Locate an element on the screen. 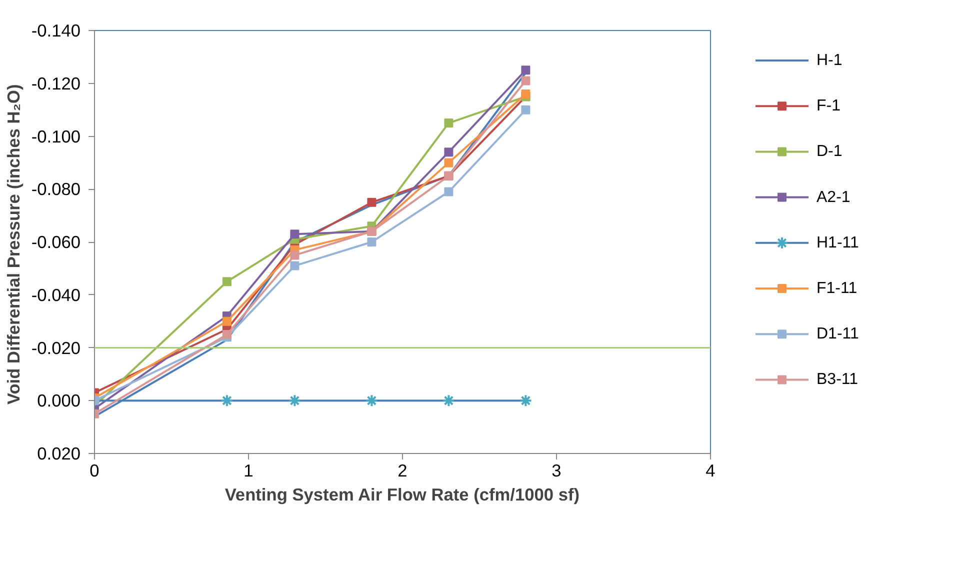  legend-label: F-1 is located at coordinates (828, 106).